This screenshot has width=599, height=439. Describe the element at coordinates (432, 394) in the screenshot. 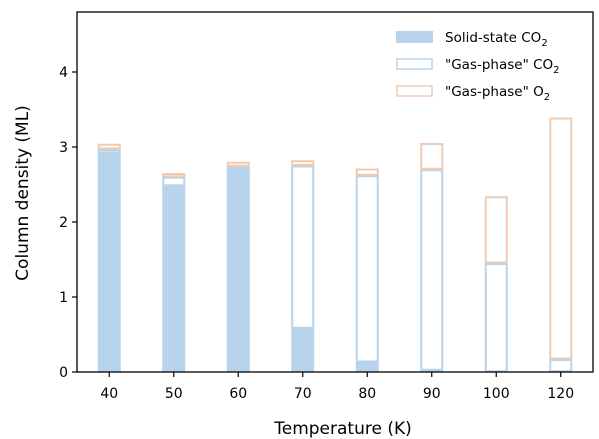

I see `x-tick-label: 90` at that location.